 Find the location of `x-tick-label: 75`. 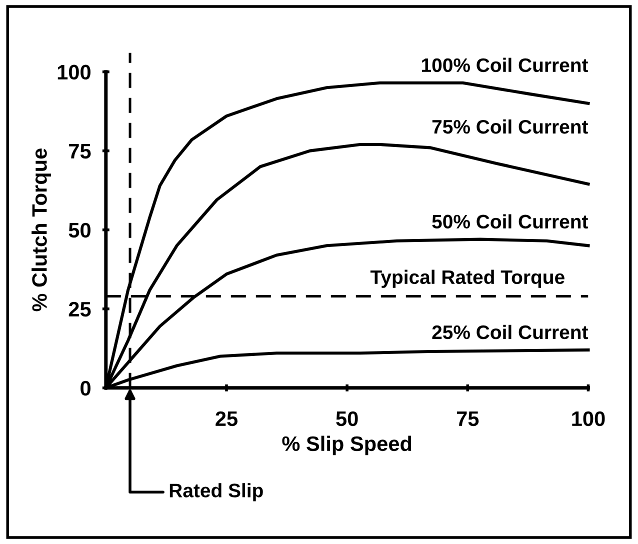

x-tick-label: 75 is located at coordinates (467, 419).